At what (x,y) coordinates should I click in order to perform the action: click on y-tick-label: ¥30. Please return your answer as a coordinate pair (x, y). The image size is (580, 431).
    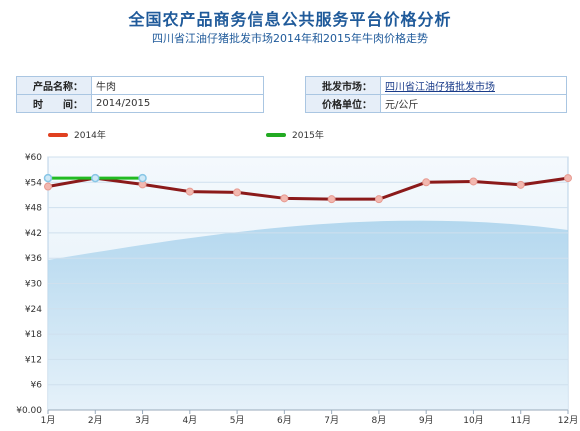
    Looking at the image, I should click on (33, 285).